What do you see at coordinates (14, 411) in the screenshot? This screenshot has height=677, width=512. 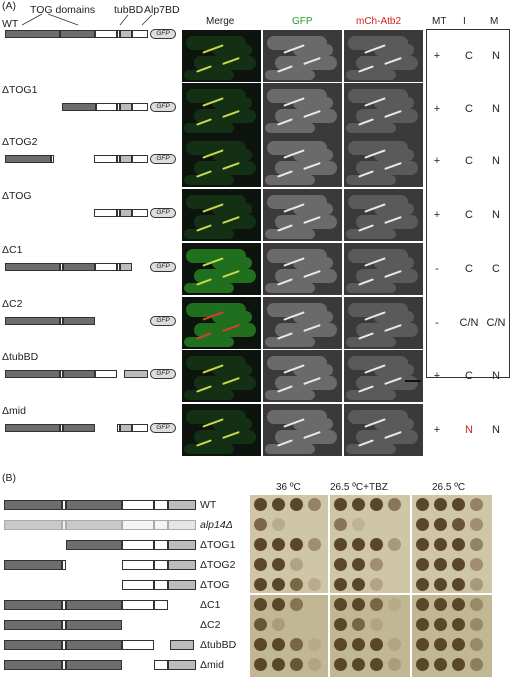 I see `construct-name-dmid: Δmid` at bounding box center [14, 411].